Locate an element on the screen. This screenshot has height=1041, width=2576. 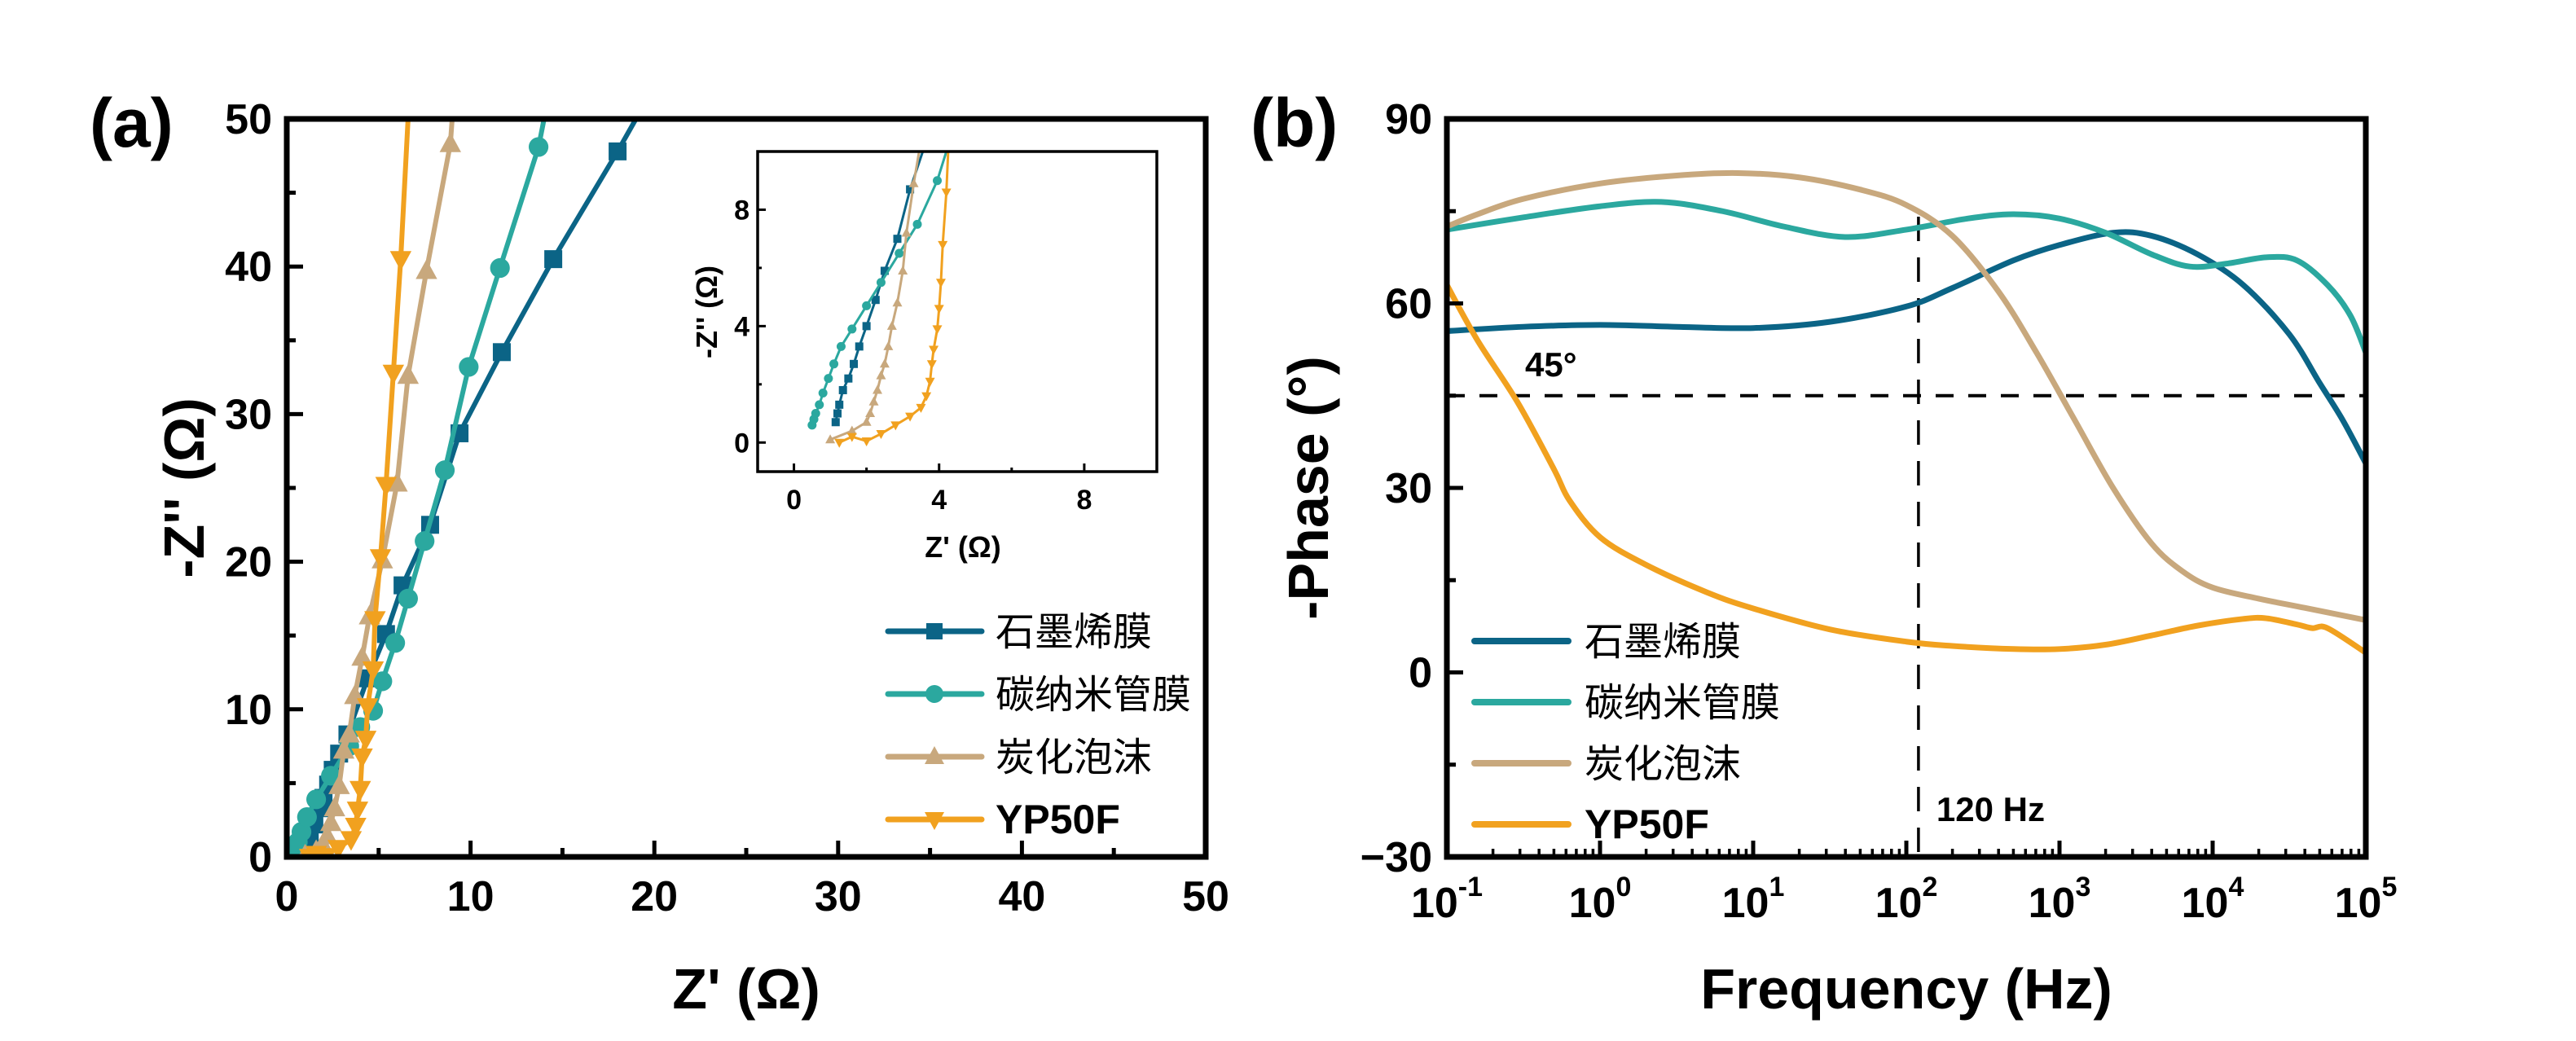
inset-line-foam is located at coordinates (875, 296).